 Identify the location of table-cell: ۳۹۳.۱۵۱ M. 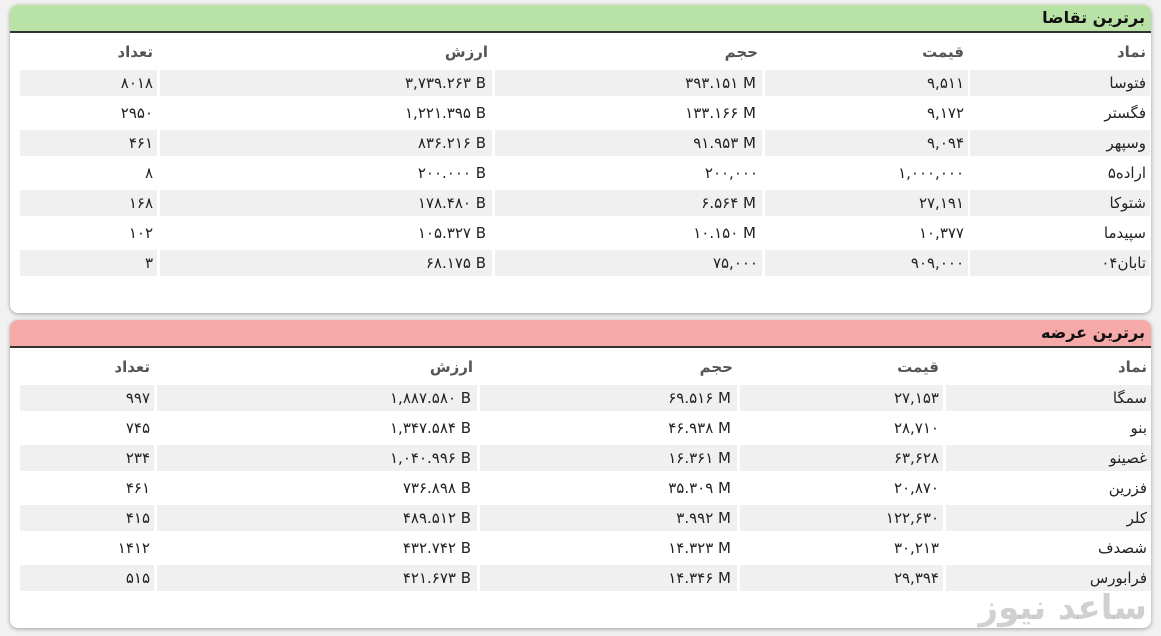
(628, 83).